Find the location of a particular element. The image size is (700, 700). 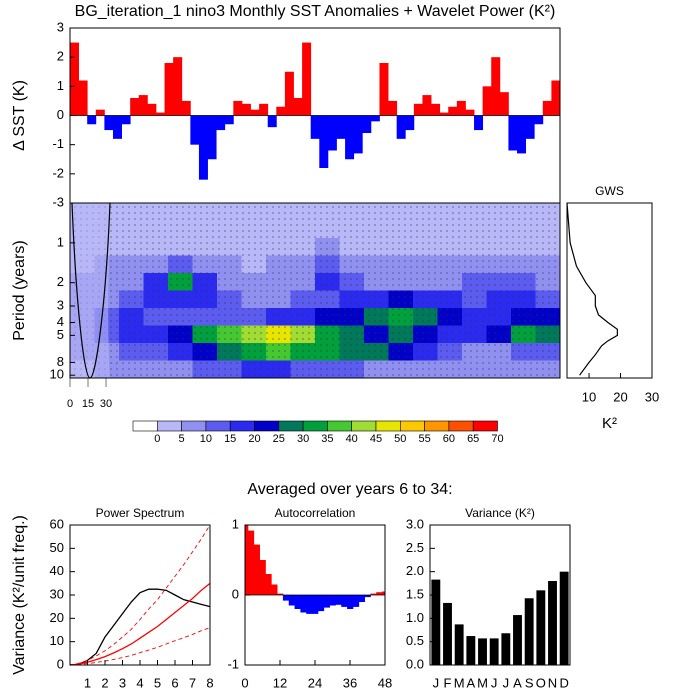

x-tick-label: O is located at coordinates (541, 682).